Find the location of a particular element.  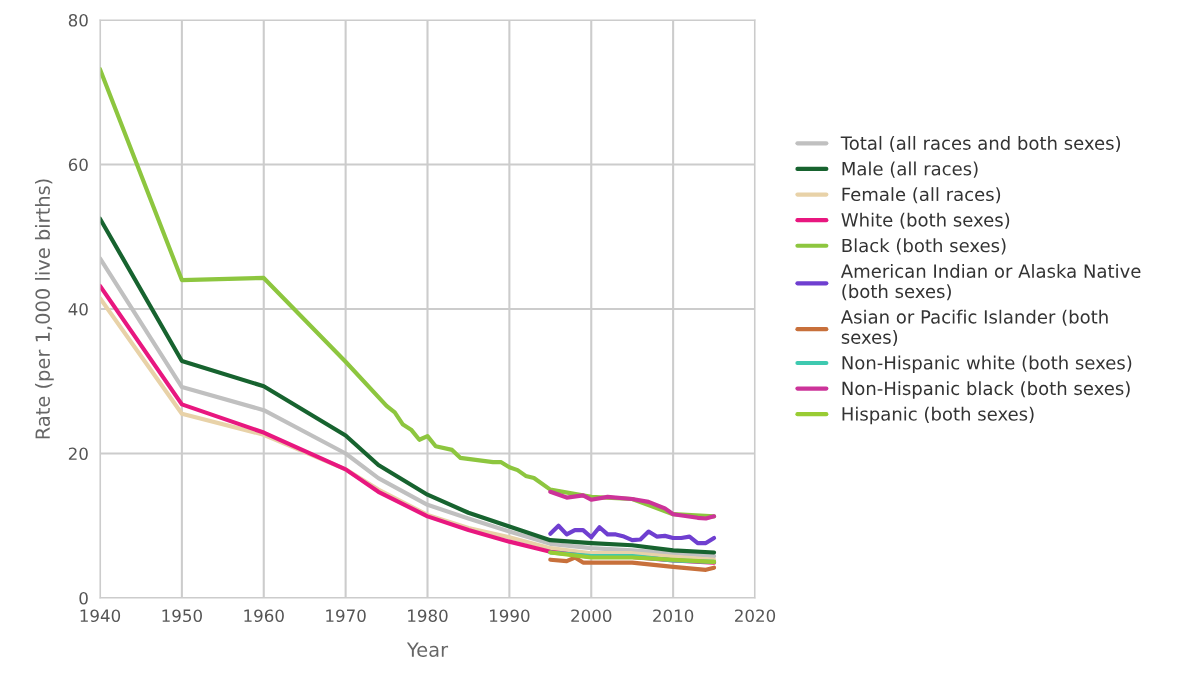

x-tick-label: 1960 is located at coordinates (264, 616).